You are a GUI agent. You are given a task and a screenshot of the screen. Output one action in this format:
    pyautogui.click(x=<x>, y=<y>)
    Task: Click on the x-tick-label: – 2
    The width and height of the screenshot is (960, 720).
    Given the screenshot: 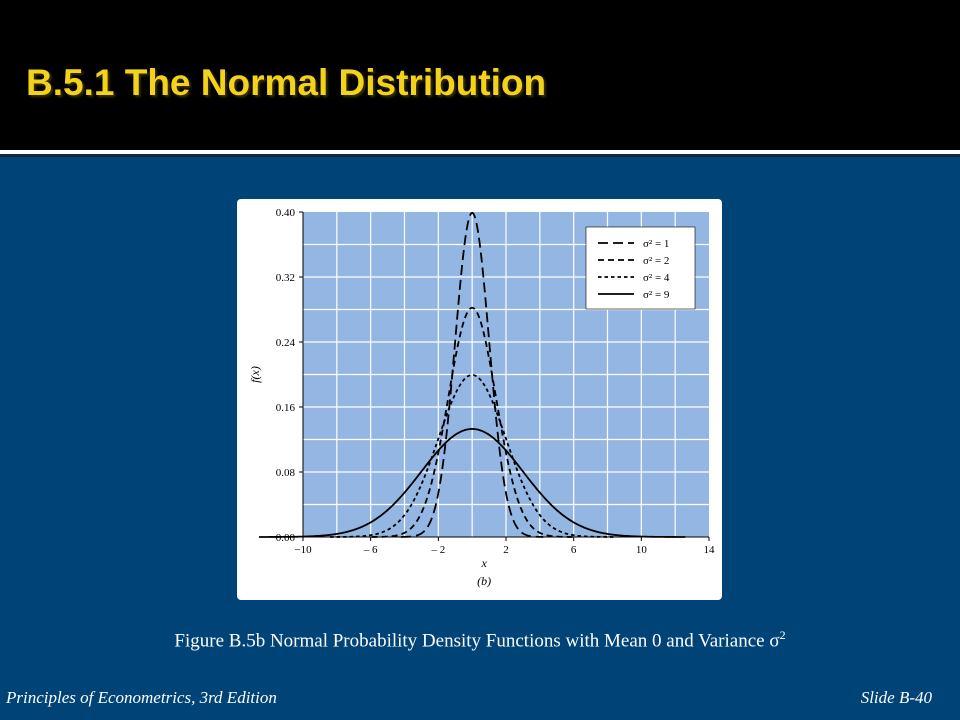 What is the action you would take?
    pyautogui.click(x=437, y=550)
    